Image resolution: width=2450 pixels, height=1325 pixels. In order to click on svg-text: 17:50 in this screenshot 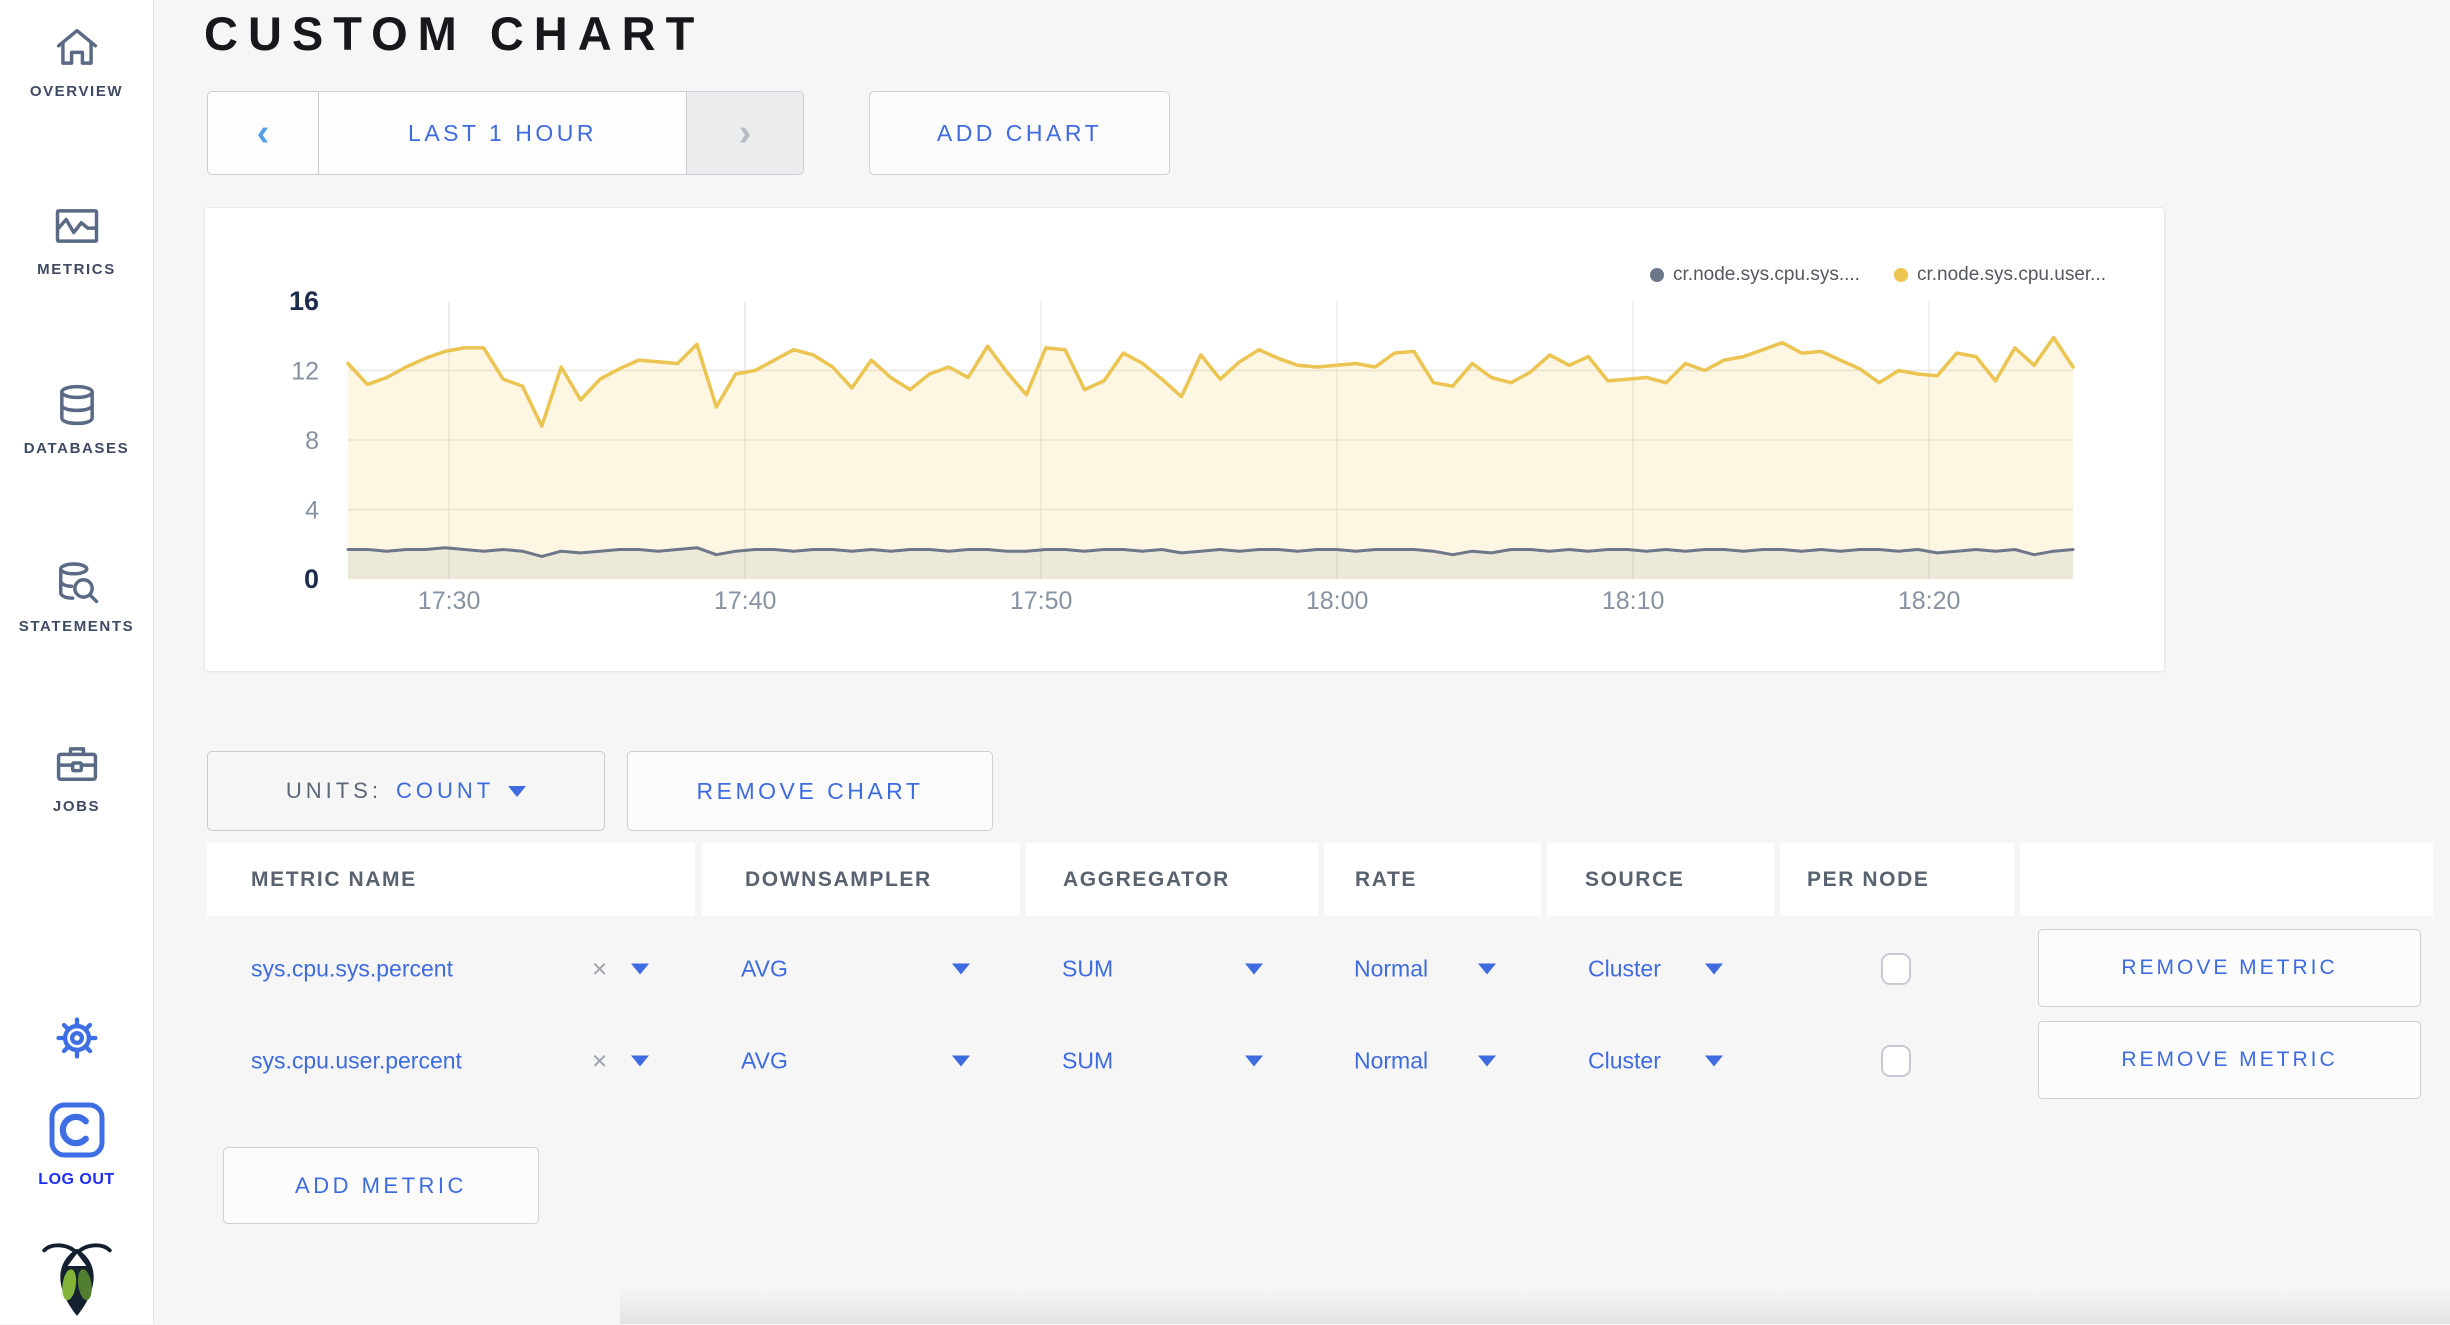, I will do `click(1041, 601)`.